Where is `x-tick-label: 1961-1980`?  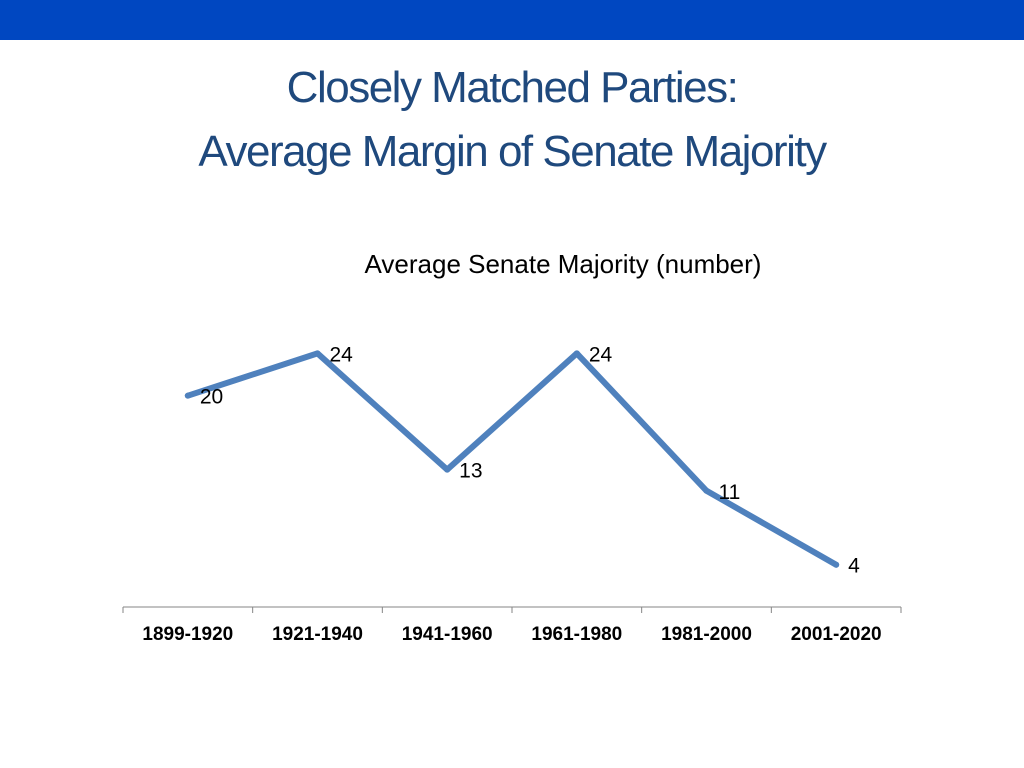 x-tick-label: 1961-1980 is located at coordinates (576, 634).